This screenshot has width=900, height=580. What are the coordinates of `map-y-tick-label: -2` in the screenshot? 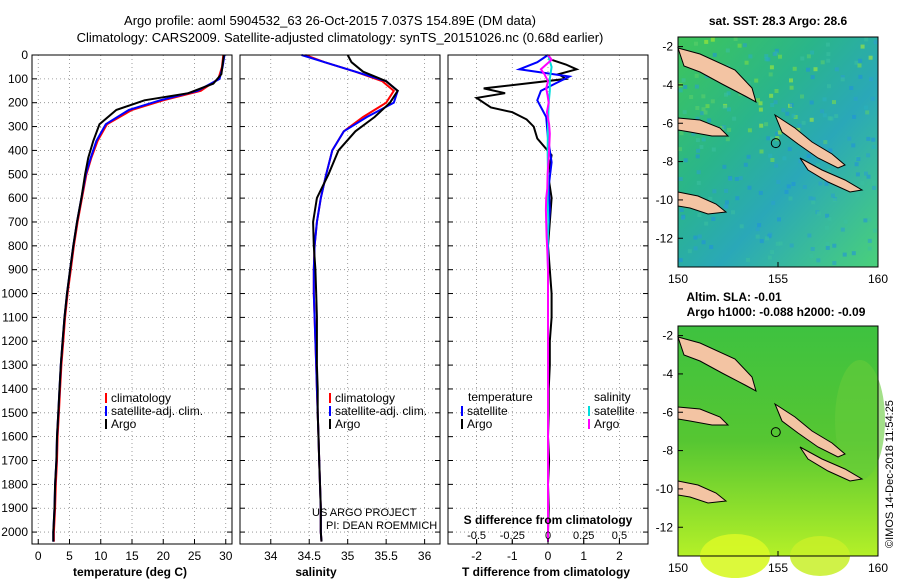 It's located at (667, 336).